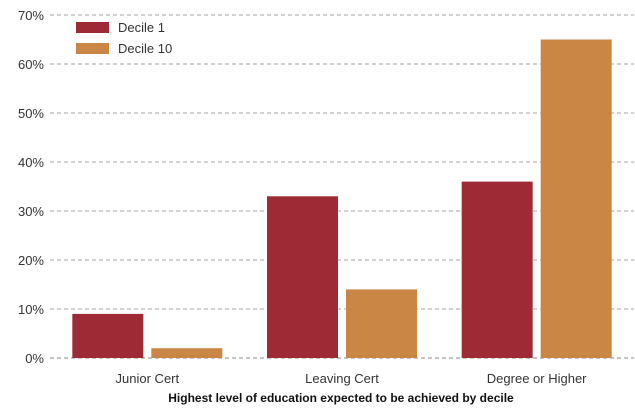 This screenshot has height=408, width=635. Describe the element at coordinates (576, 198) in the screenshot. I see `bar-decile-10-degree-or-higher` at that location.